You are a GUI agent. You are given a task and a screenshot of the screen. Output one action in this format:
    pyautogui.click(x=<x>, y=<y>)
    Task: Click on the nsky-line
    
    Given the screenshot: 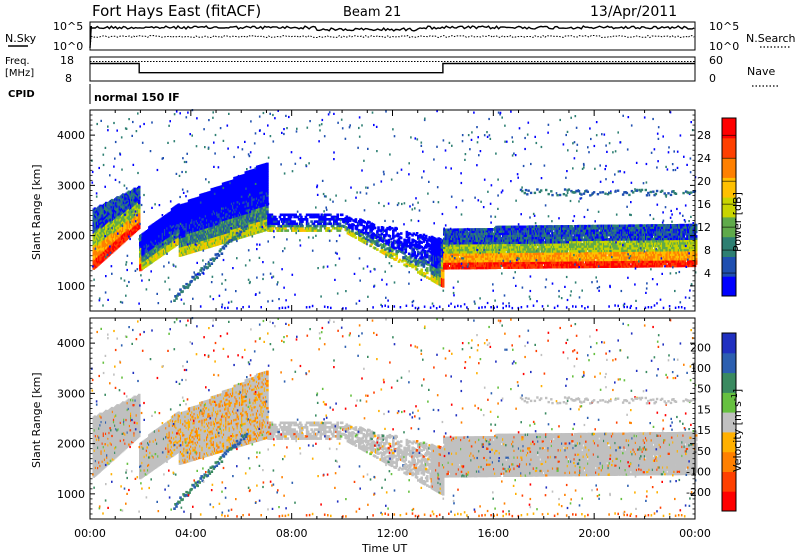 What is the action you would take?
    pyautogui.click(x=392, y=37)
    